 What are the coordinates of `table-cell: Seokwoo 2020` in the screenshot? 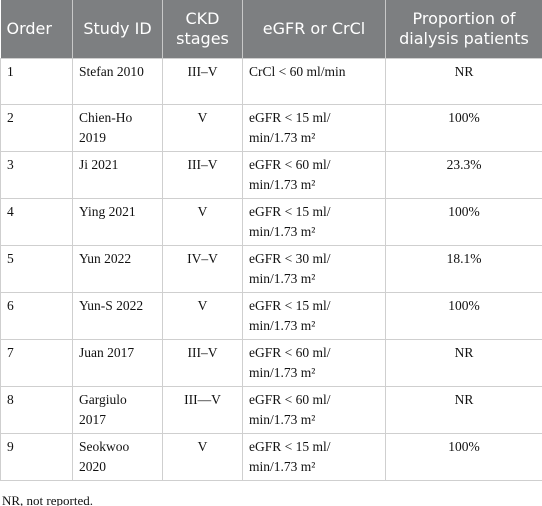 It's located at (117, 456).